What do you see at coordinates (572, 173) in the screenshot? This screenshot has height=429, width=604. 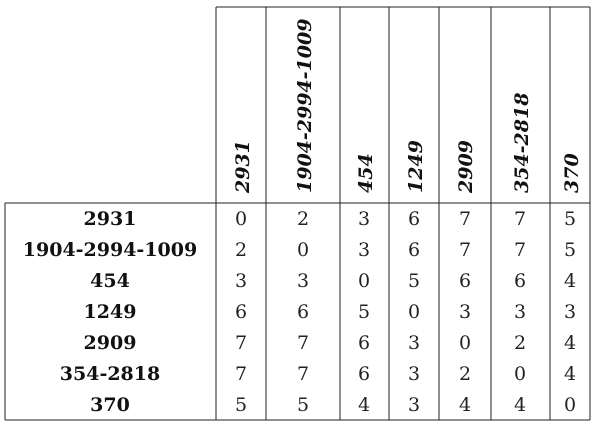 I see `column-header: 370` at bounding box center [572, 173].